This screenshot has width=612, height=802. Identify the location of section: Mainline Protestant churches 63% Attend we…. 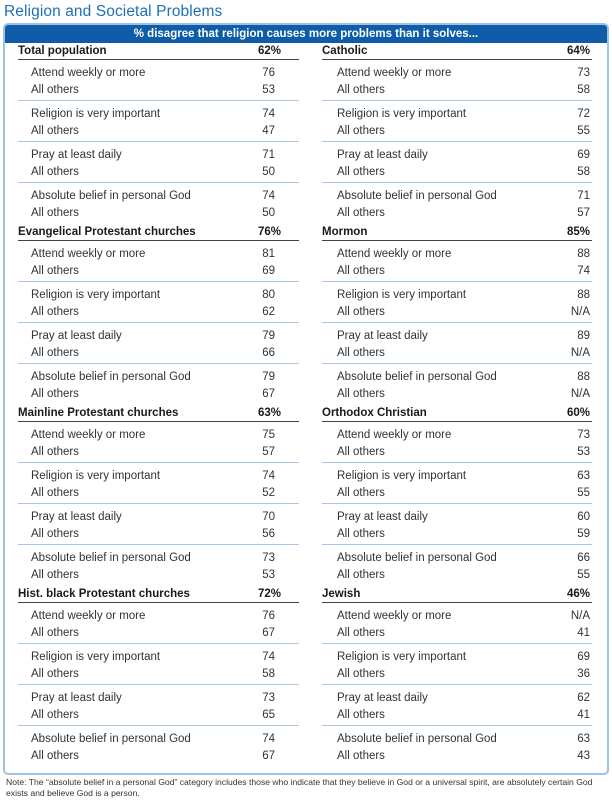
(158, 495).